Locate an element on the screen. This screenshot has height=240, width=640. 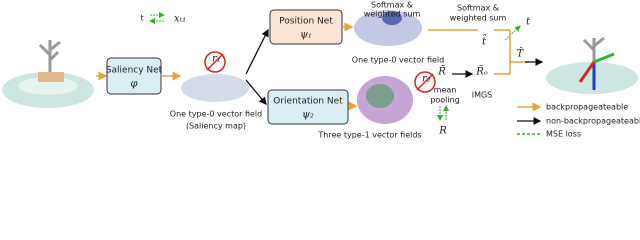
t-gt-label: t is located at coordinates (528, 22).